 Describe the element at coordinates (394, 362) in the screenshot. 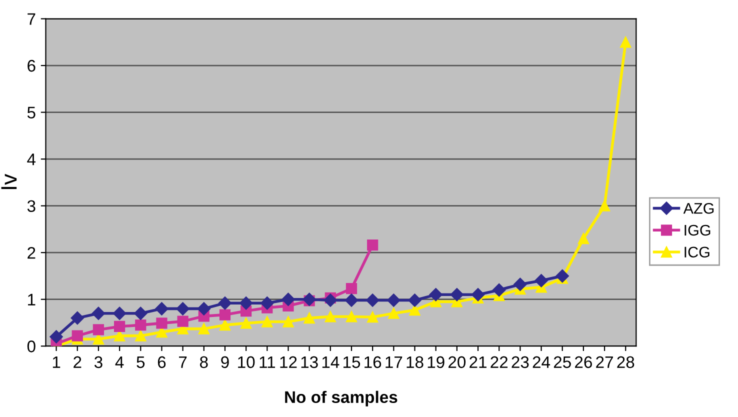

I see `x-tick-label: 17` at that location.